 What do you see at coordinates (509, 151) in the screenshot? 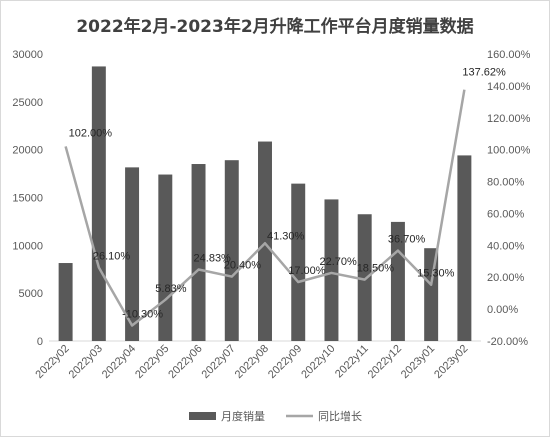
I see `right-axis-tick-label: 100.00%` at bounding box center [509, 151].